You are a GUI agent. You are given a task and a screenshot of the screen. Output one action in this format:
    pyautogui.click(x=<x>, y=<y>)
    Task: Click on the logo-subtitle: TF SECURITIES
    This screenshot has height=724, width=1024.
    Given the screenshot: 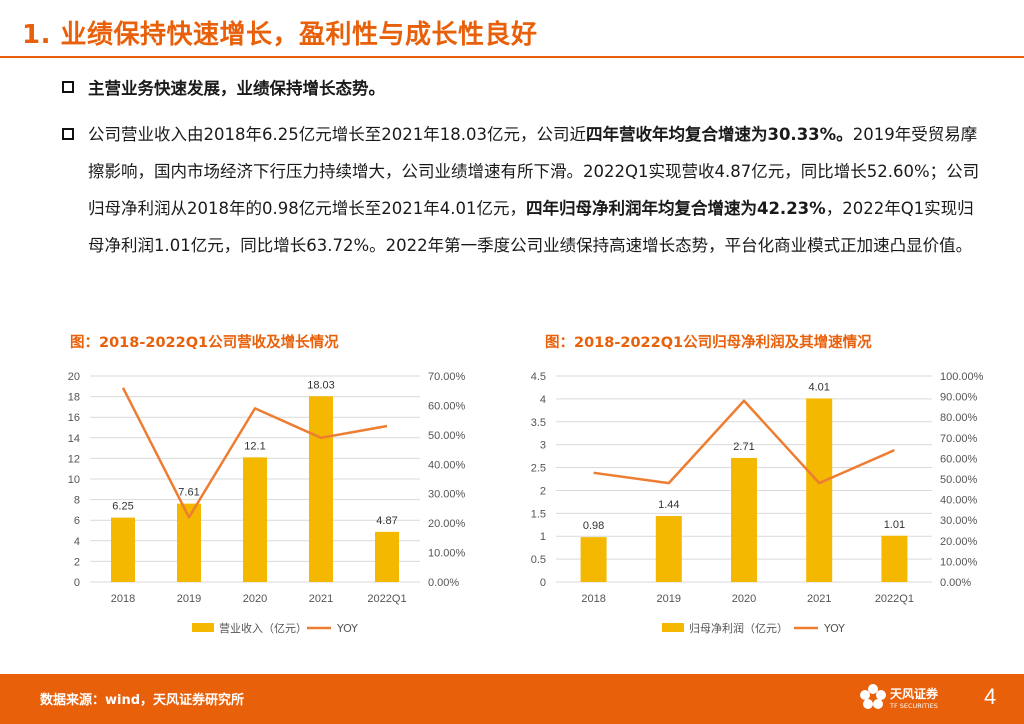 What is the action you would take?
    pyautogui.click(x=914, y=706)
    